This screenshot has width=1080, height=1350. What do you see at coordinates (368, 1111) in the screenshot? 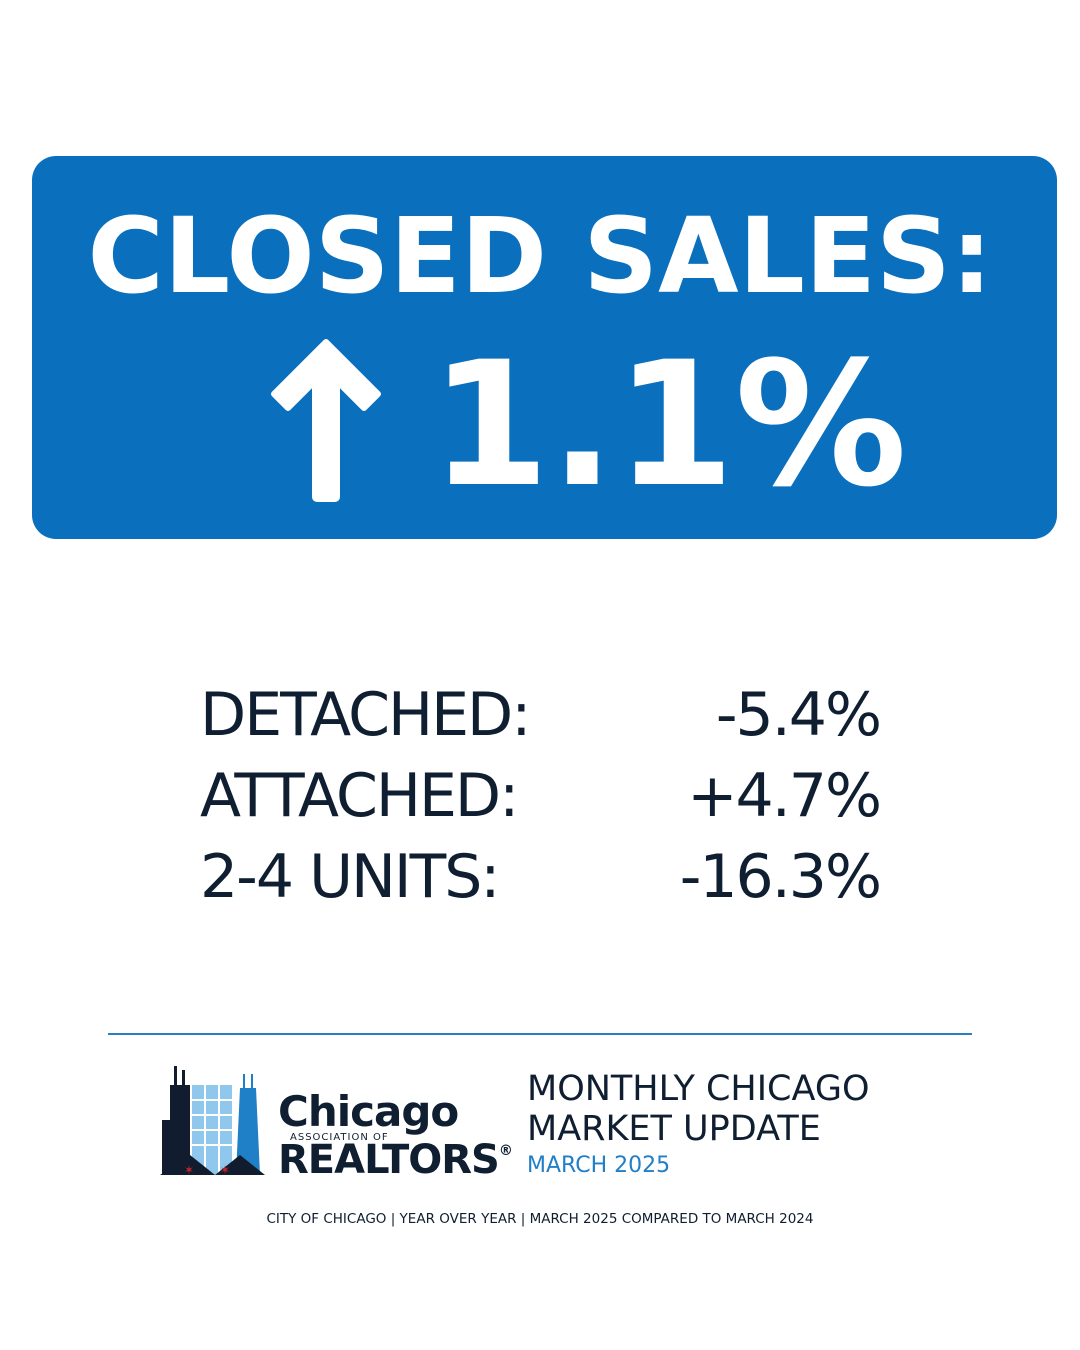
I see `logo-name: Chicago` at bounding box center [368, 1111].